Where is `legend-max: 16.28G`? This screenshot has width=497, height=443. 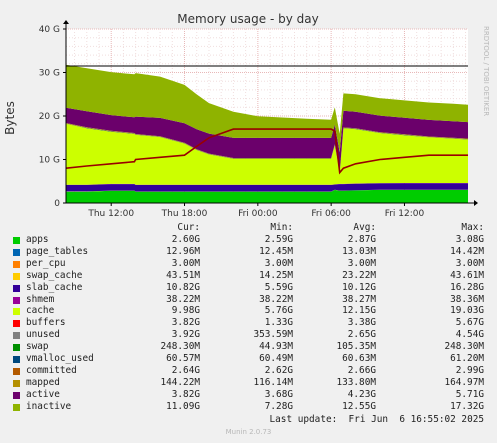 legend-max: 16.28G is located at coordinates (467, 287).